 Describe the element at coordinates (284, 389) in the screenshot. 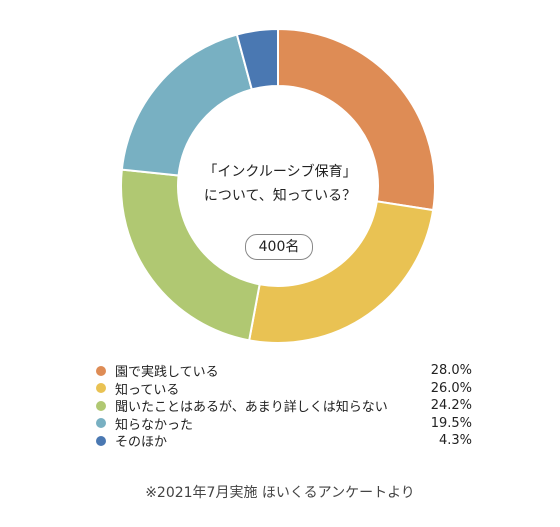

I see `legend-item: 知っている 26.0%` at that location.